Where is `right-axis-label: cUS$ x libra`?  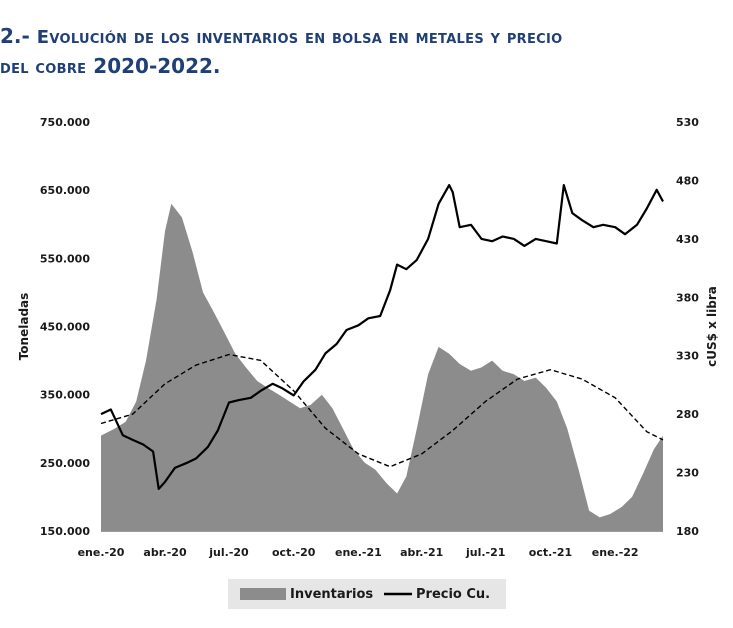
right-axis-label: cUS$ x libra is located at coordinates (712, 326).